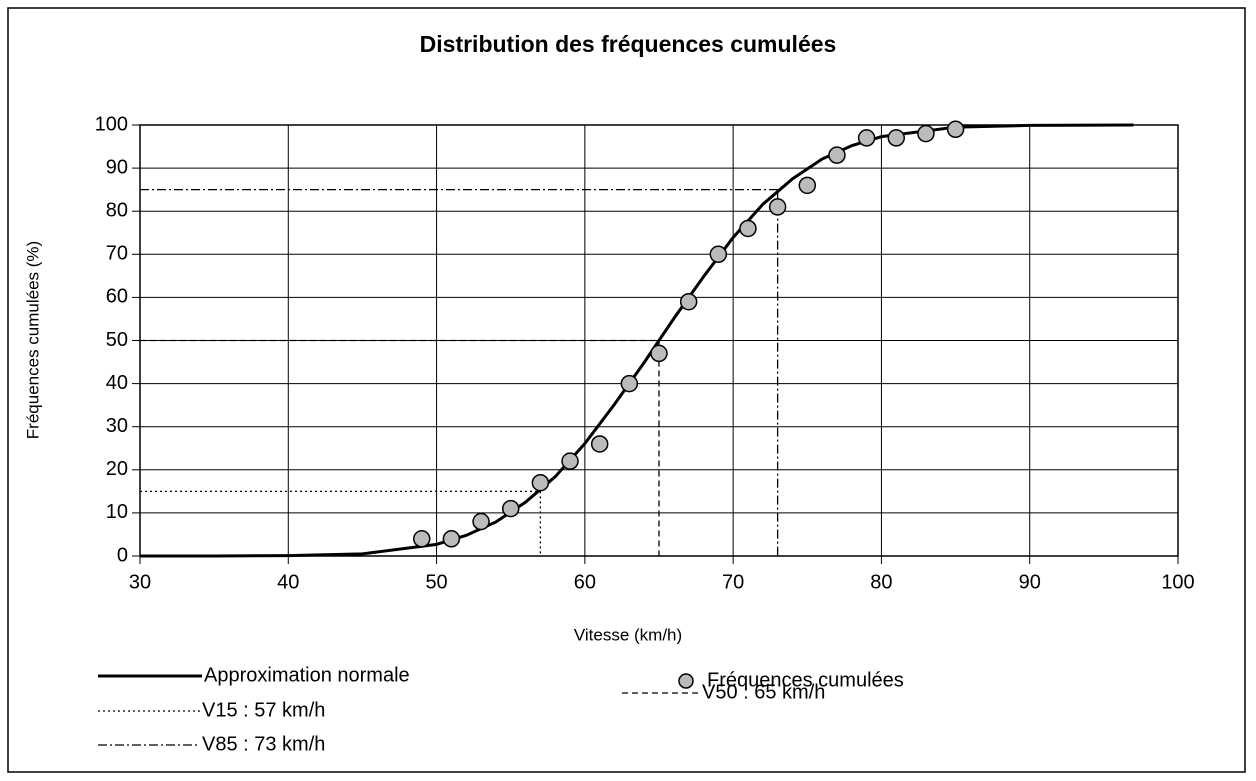 This screenshot has width=1256, height=781. I want to click on x-tick-label: 90, so click(1030, 582).